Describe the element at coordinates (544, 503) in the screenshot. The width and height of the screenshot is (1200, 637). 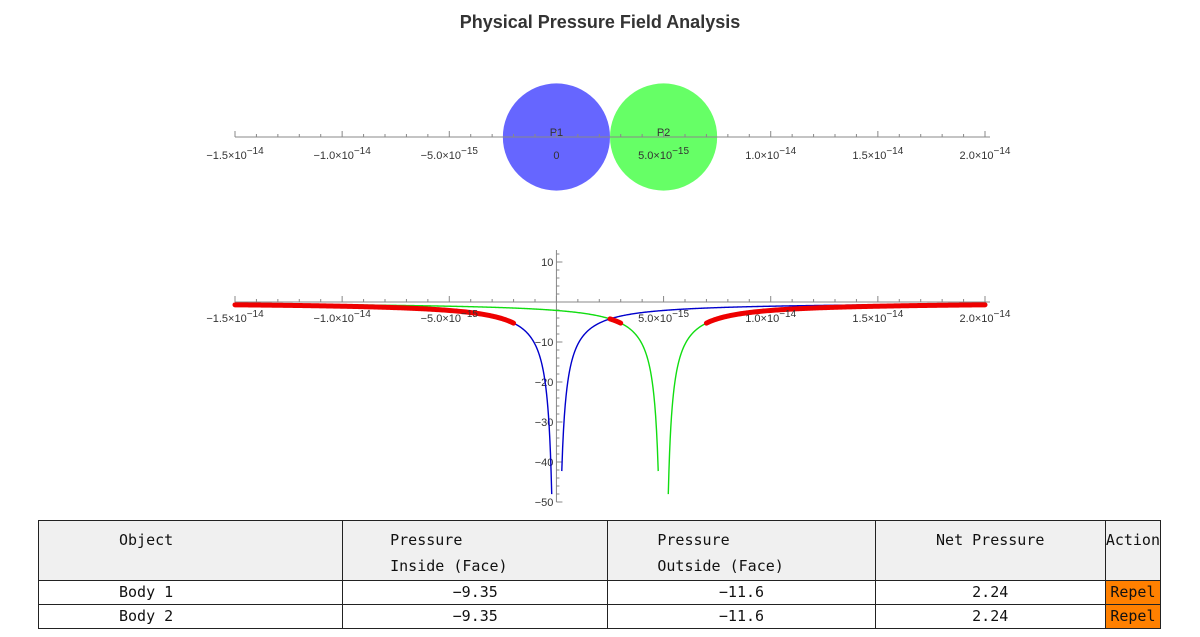
I see `y-tick-label: −50` at that location.